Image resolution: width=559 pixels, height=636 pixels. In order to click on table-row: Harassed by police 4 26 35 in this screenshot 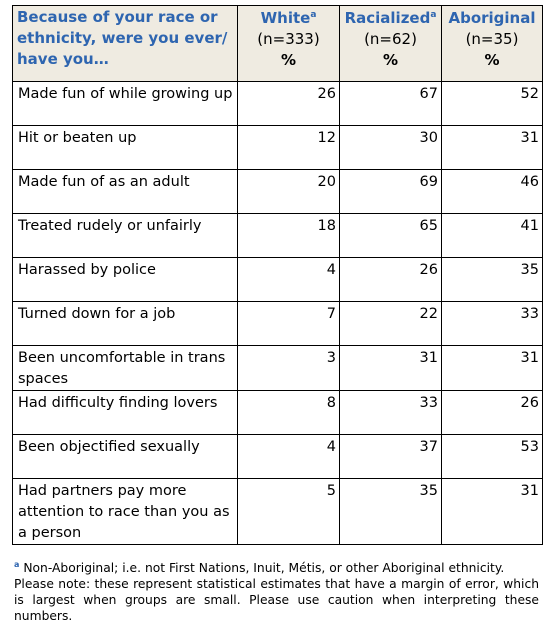, I will do `click(277, 279)`.